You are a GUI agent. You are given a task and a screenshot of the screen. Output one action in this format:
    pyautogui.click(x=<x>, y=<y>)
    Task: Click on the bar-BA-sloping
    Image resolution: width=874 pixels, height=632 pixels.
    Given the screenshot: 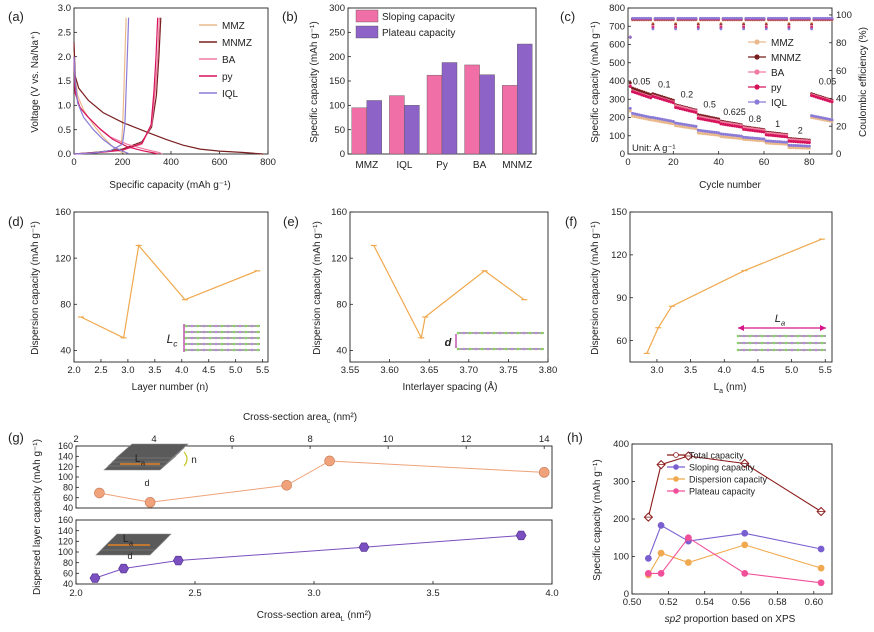 What is the action you would take?
    pyautogui.click(x=472, y=109)
    